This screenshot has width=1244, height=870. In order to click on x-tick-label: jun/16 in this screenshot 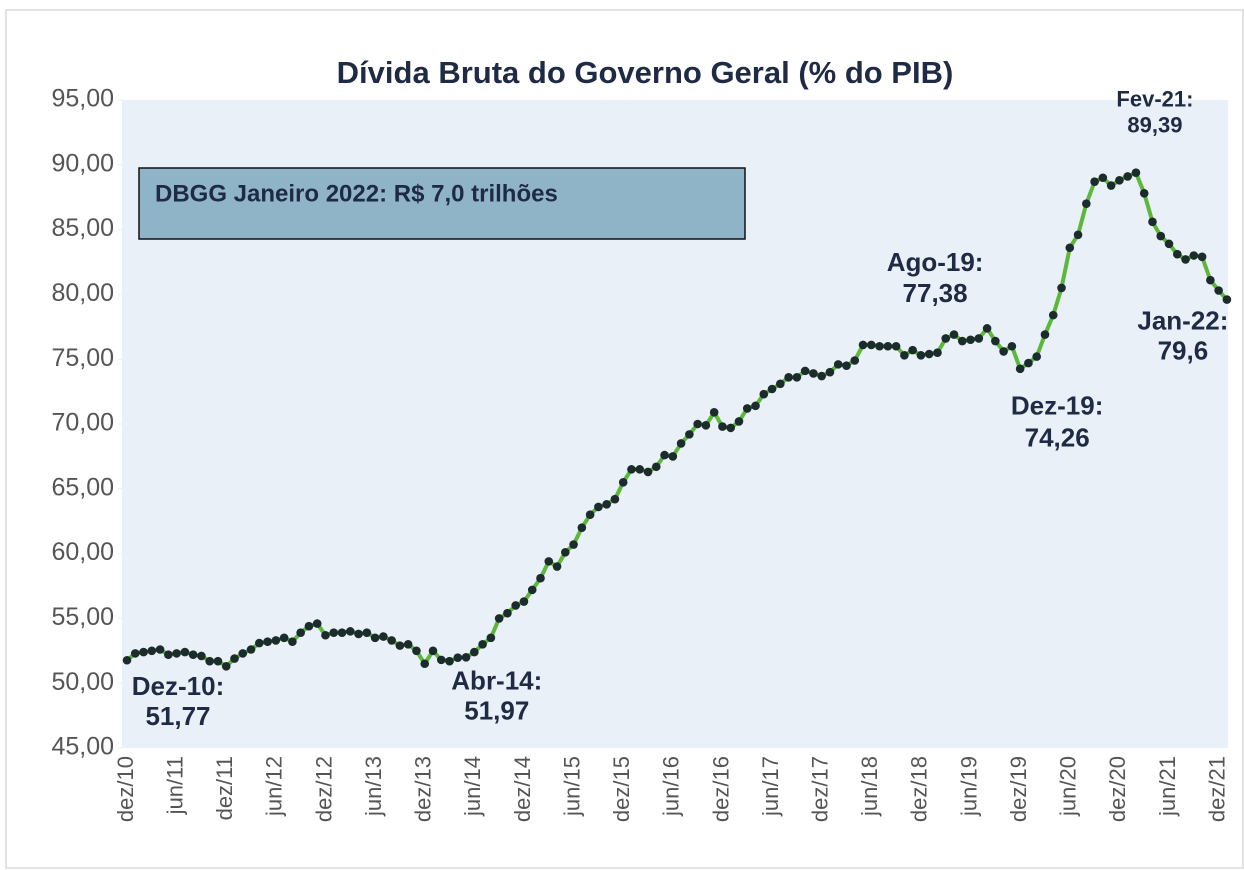, I will do `click(671, 786)`.